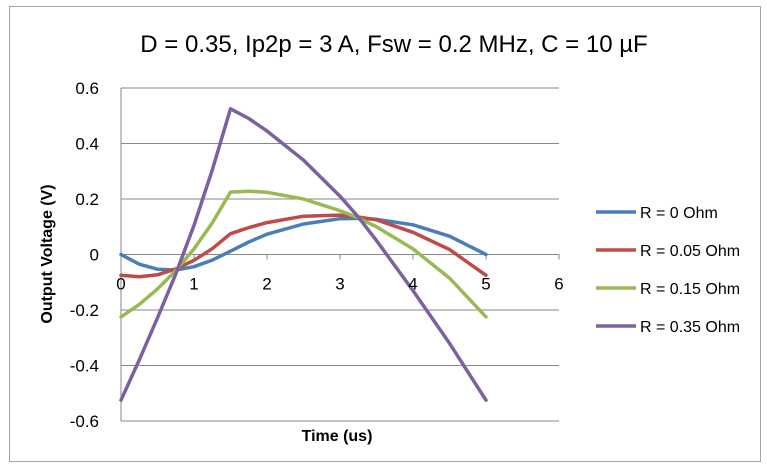 The height and width of the screenshot is (469, 767). I want to click on y-tick-label: 0.2, so click(87, 199).